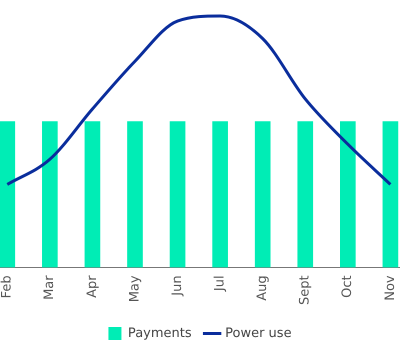 The image size is (400, 358). I want to click on x-tick-label: Jul, so click(220, 283).